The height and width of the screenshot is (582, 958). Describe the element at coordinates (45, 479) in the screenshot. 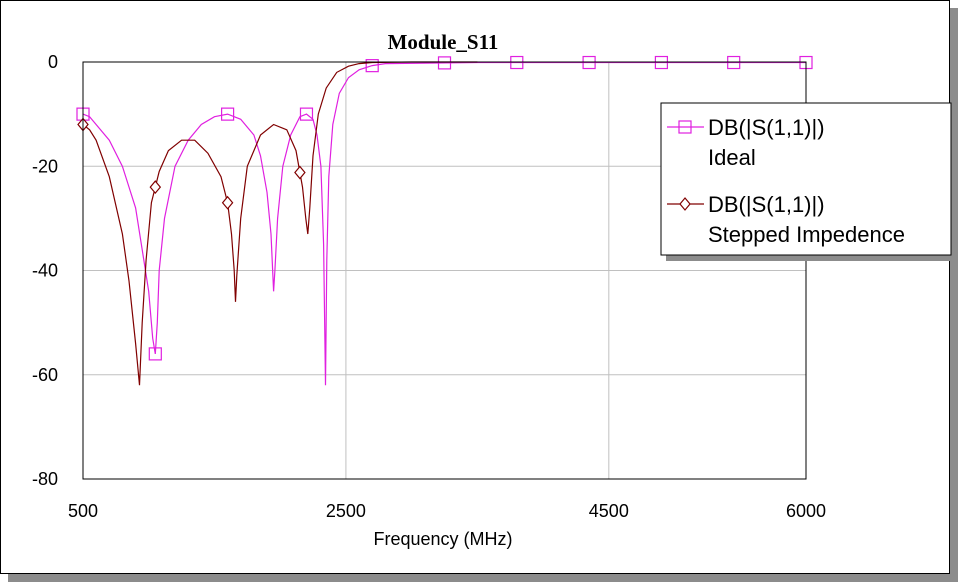

I see `y-tick-label: -80` at that location.